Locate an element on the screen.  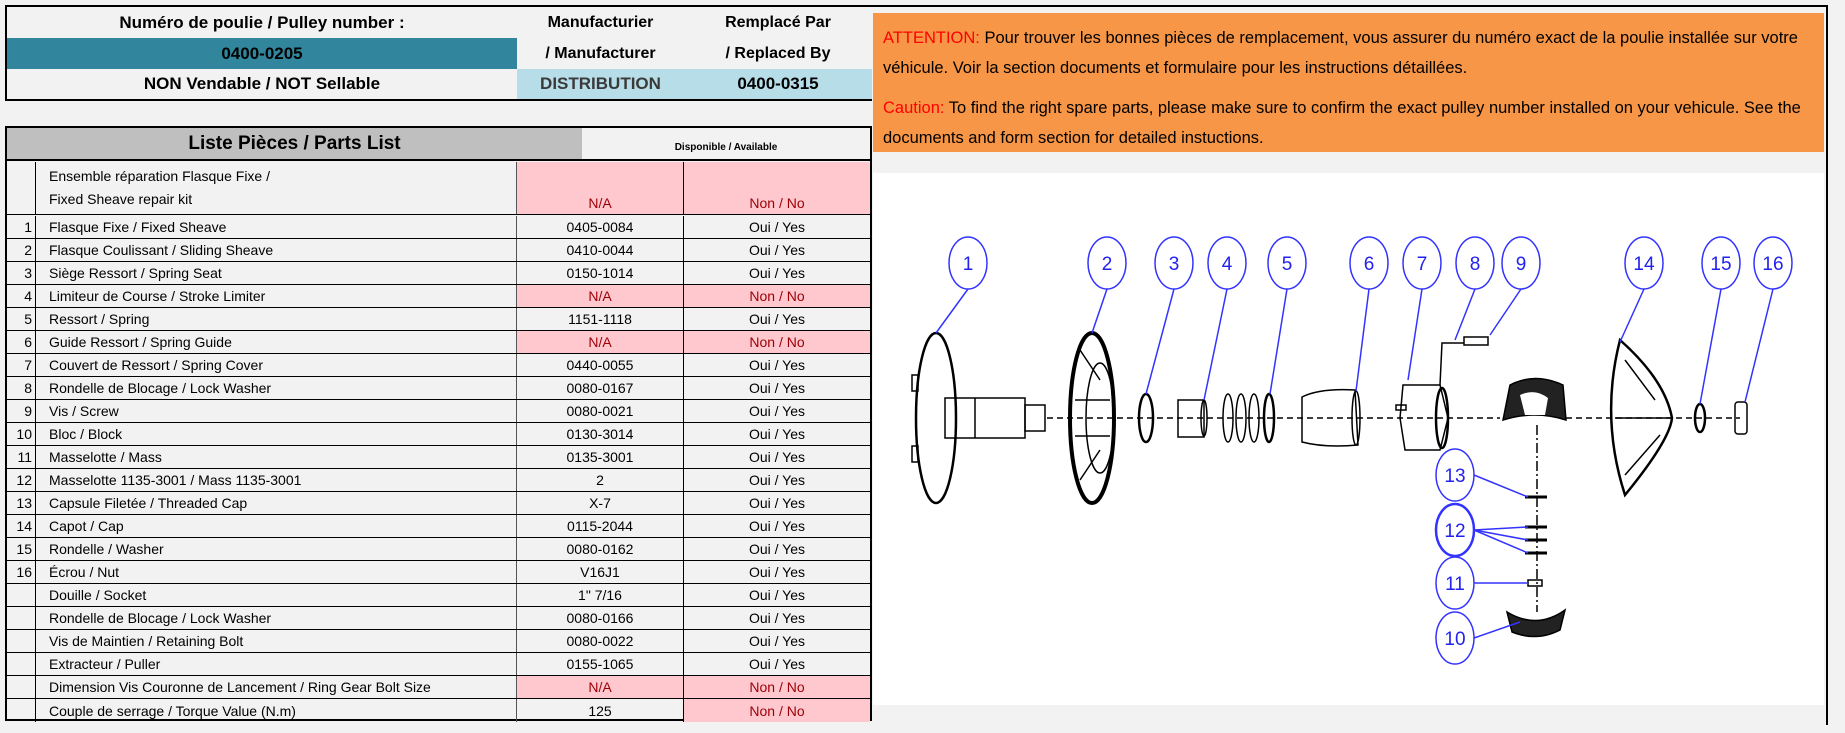
table-row: 15 Rondelle / Washer 0080-0162 Oui / Yes is located at coordinates (438, 549).